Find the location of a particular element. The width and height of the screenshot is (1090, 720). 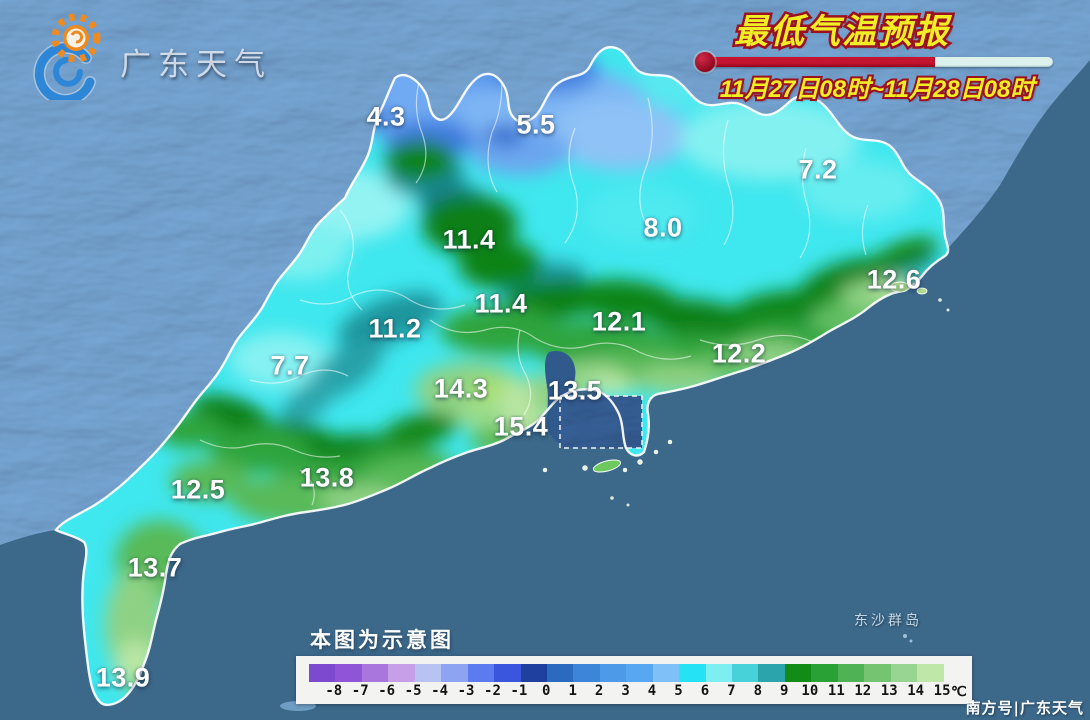

temp-label: 5.5 is located at coordinates (536, 124).